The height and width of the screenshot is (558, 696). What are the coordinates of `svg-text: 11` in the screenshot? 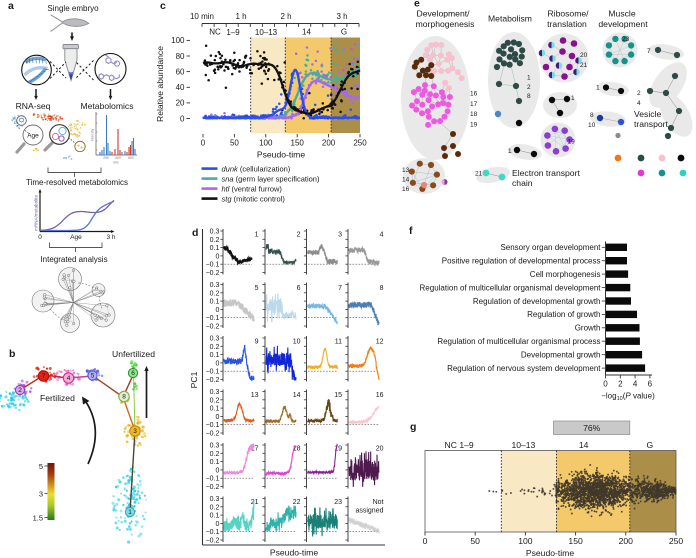 It's located at (338, 342).